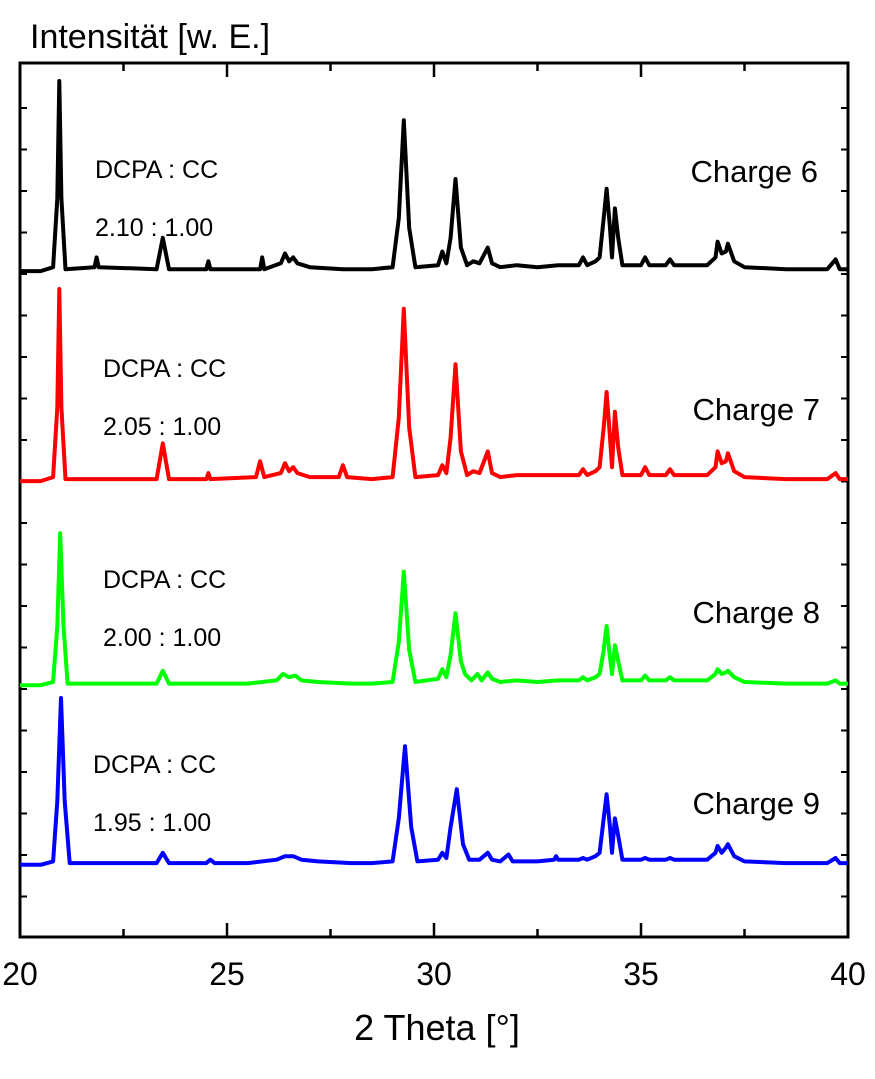 Image resolution: width=875 pixels, height=1079 pixels. I want to click on x-tick-label: 30, so click(434, 974).